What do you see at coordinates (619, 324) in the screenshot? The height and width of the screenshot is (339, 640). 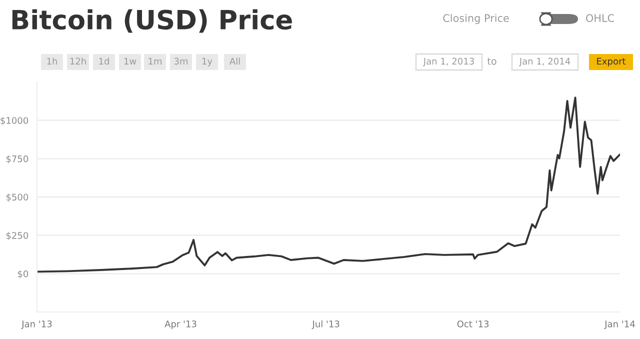 I see `x-tick-label: Jan '14` at bounding box center [619, 324].